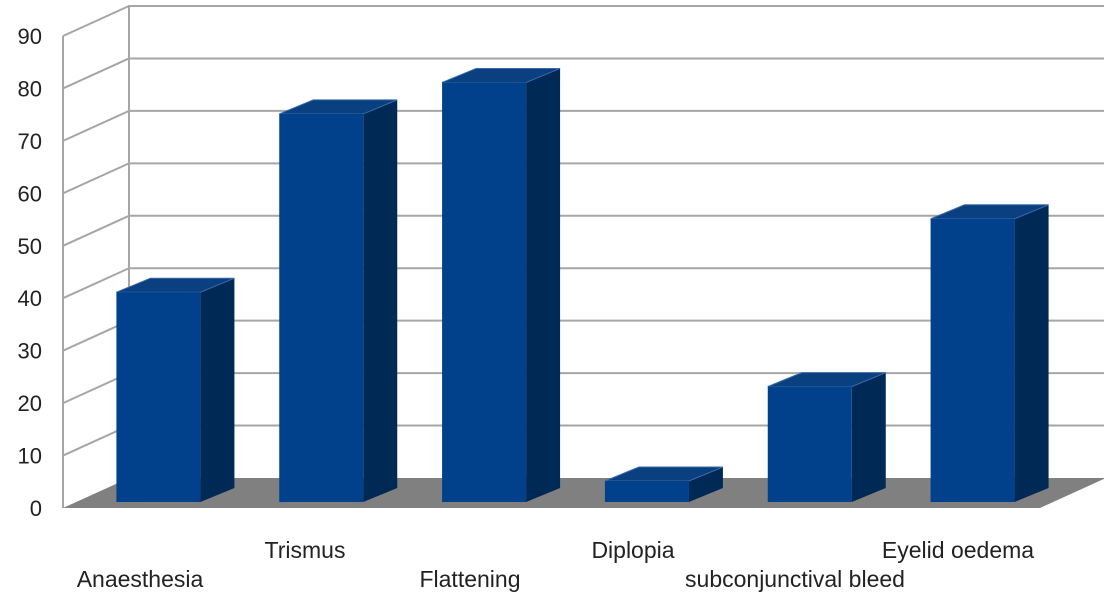 The height and width of the screenshot is (599, 1104). What do you see at coordinates (30, 246) in the screenshot?
I see `y-tick-label: 50` at bounding box center [30, 246].